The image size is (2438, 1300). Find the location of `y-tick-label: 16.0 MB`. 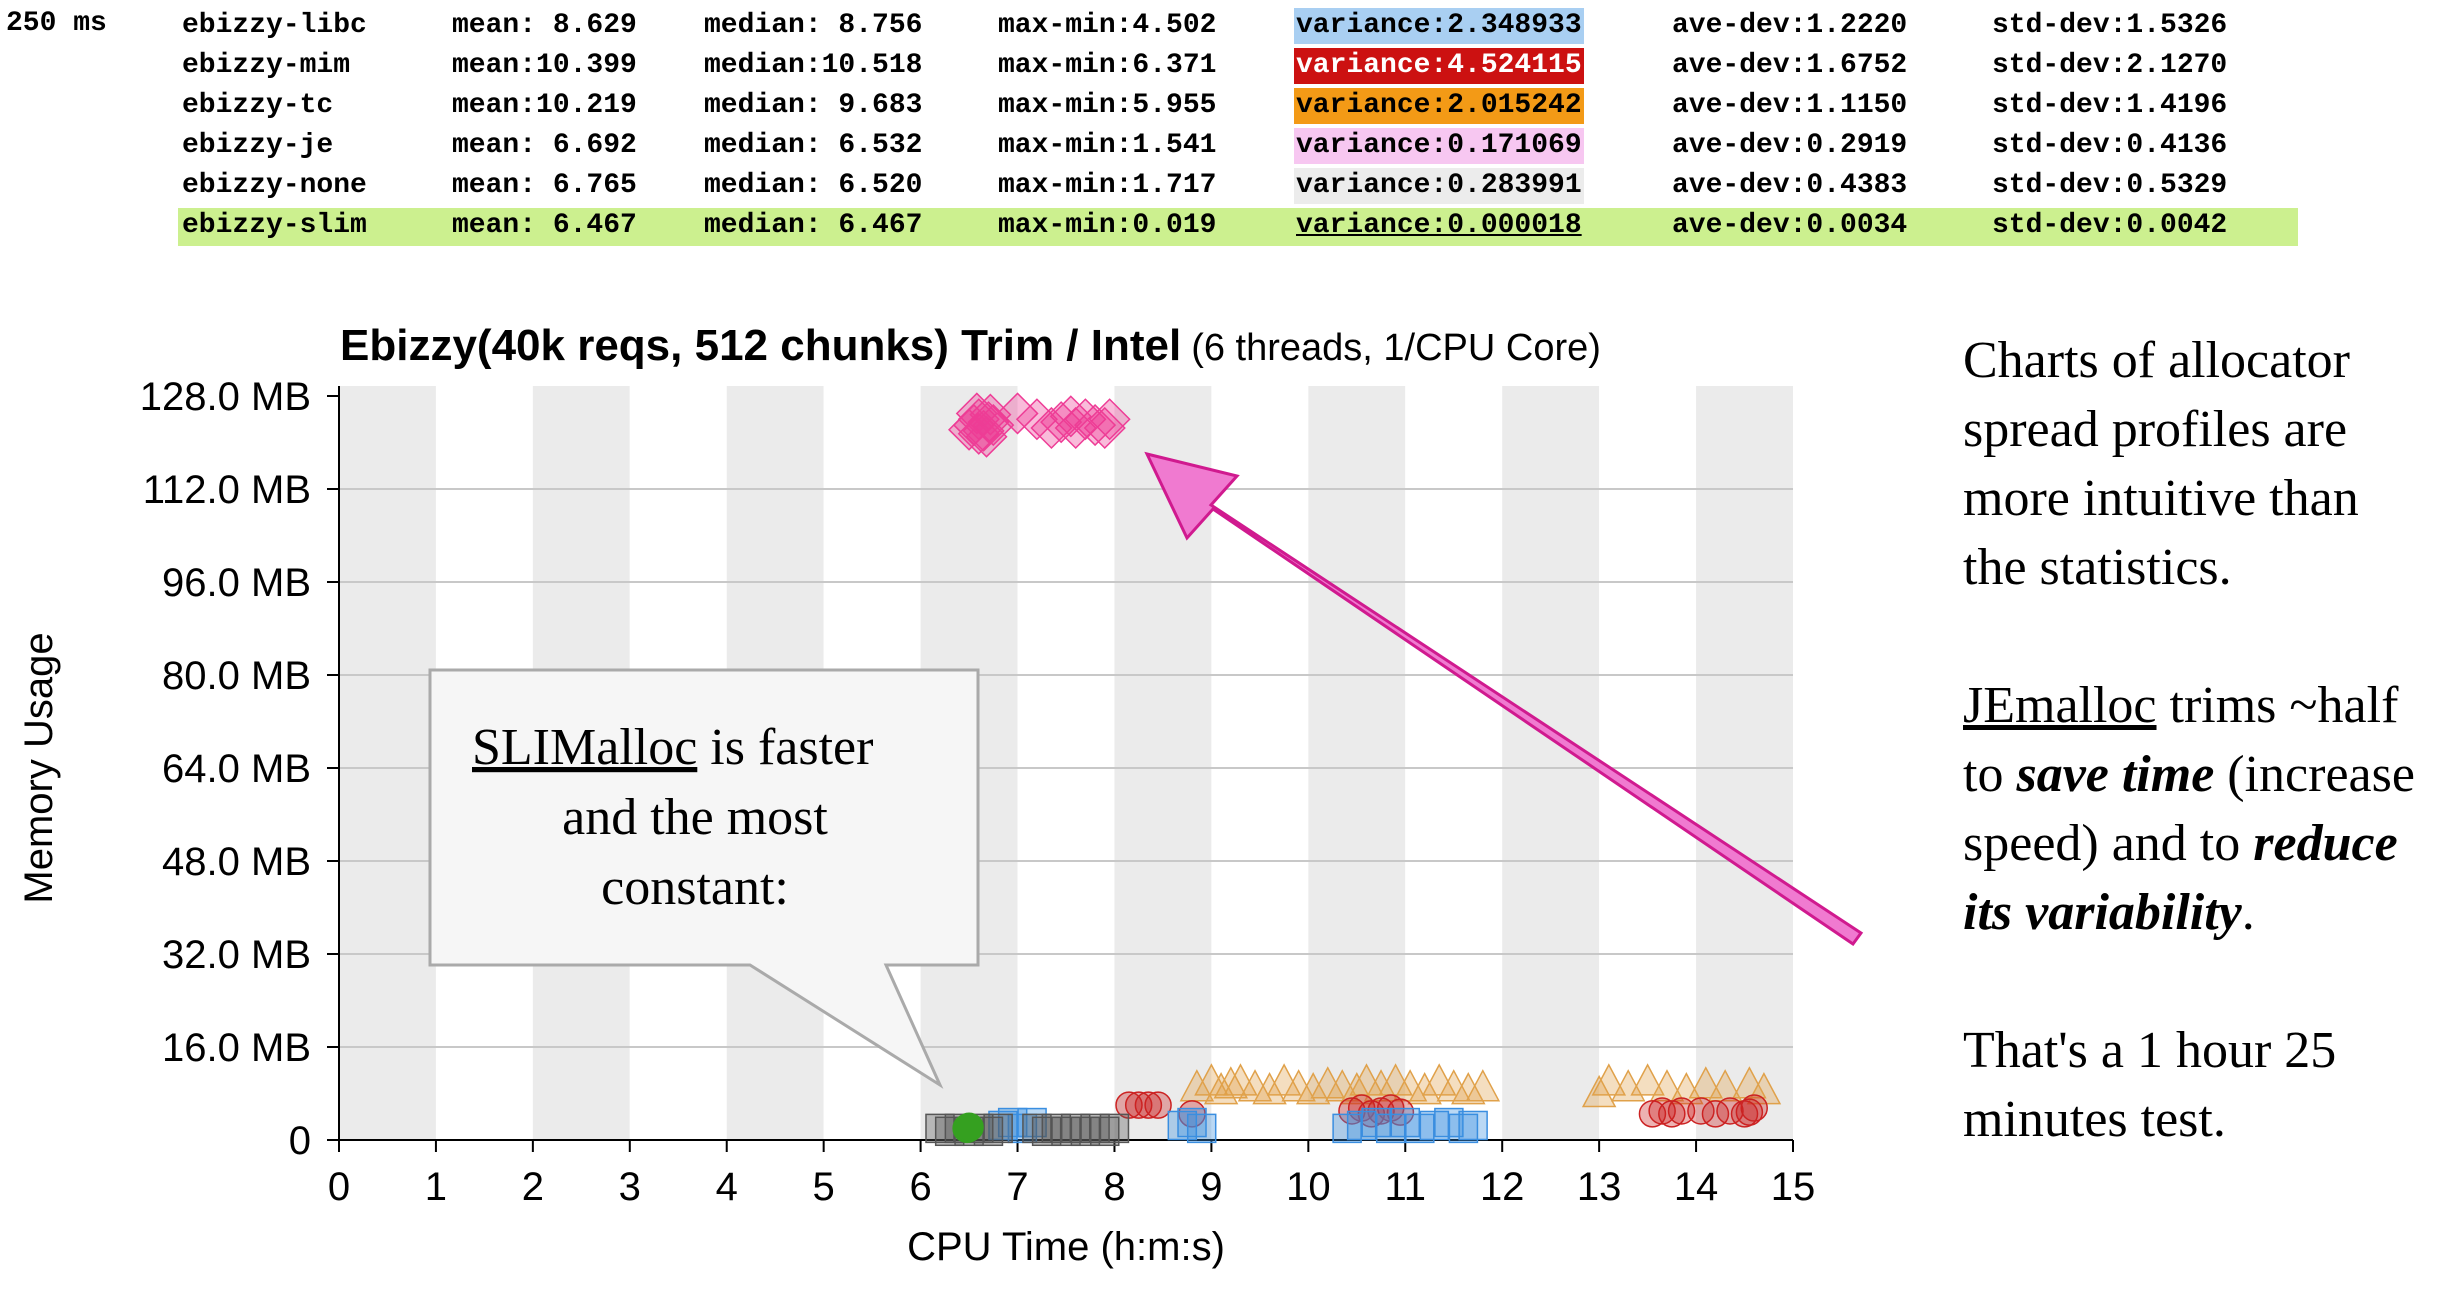

y-tick-label: 16.0 MB is located at coordinates (236, 1048).